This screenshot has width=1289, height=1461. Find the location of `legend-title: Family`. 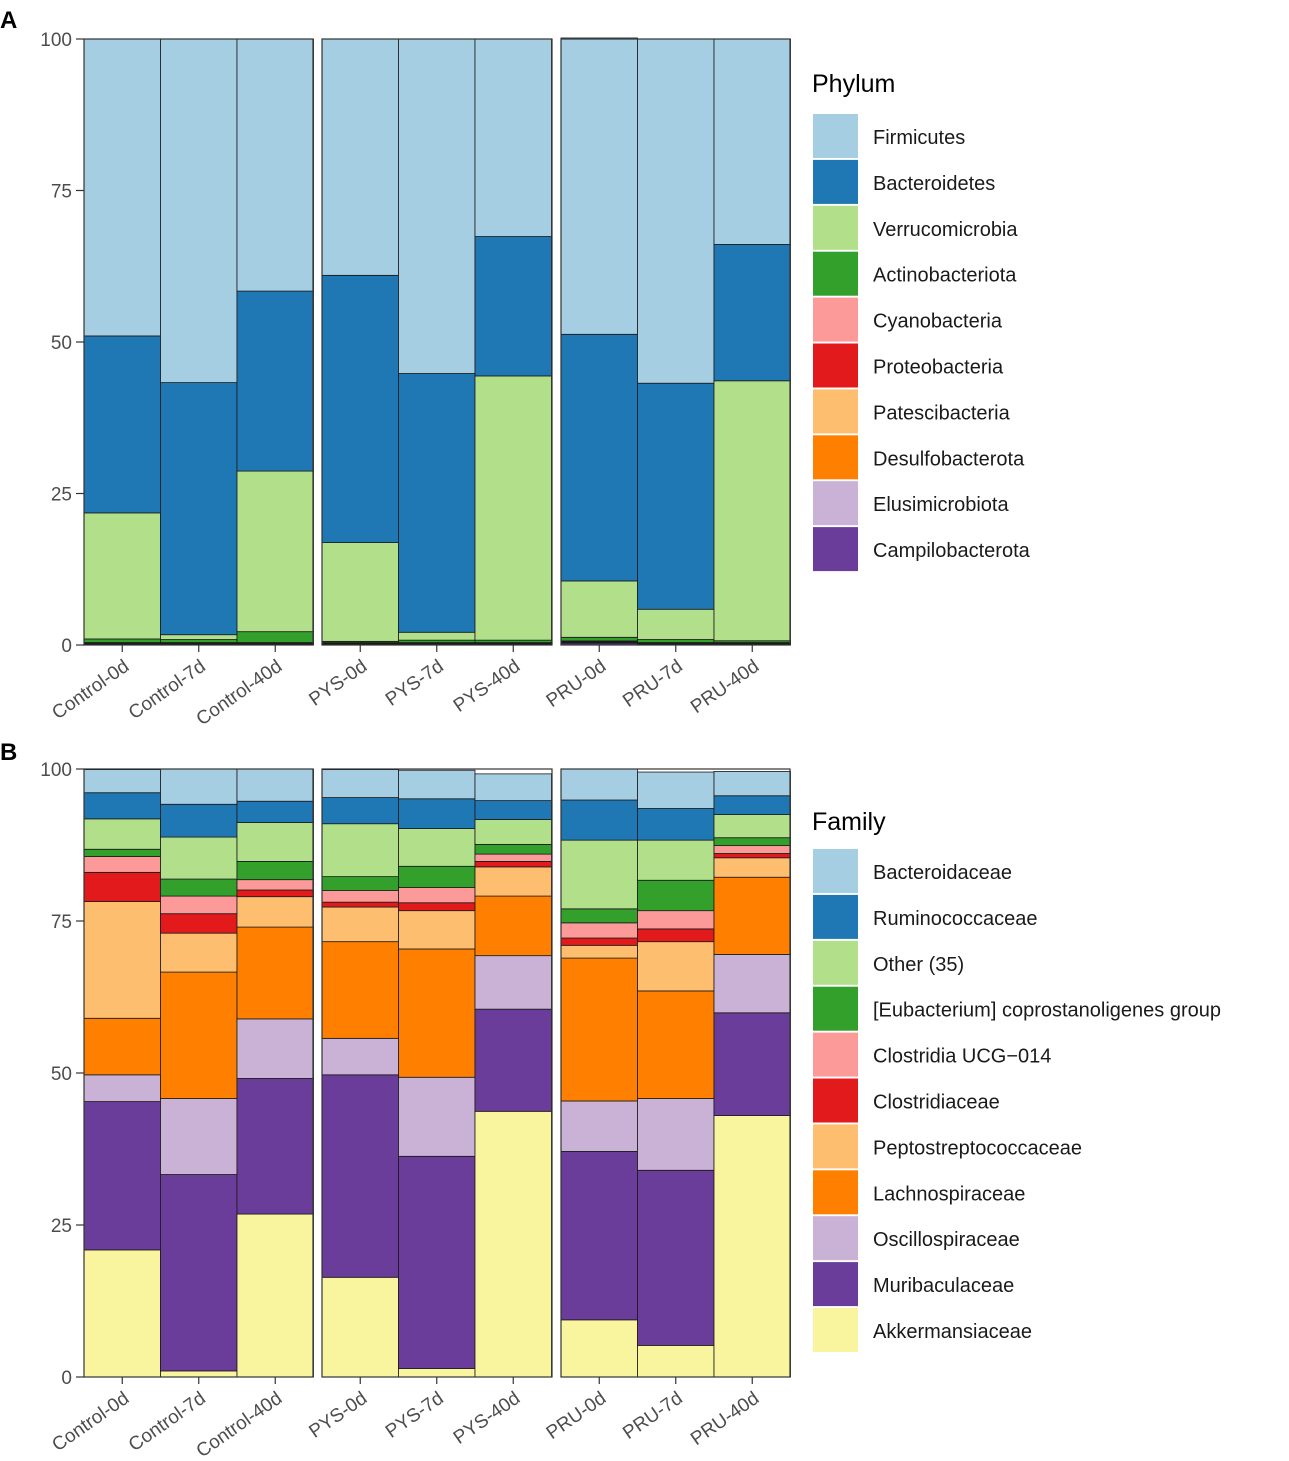

legend-title: Family is located at coordinates (849, 822).